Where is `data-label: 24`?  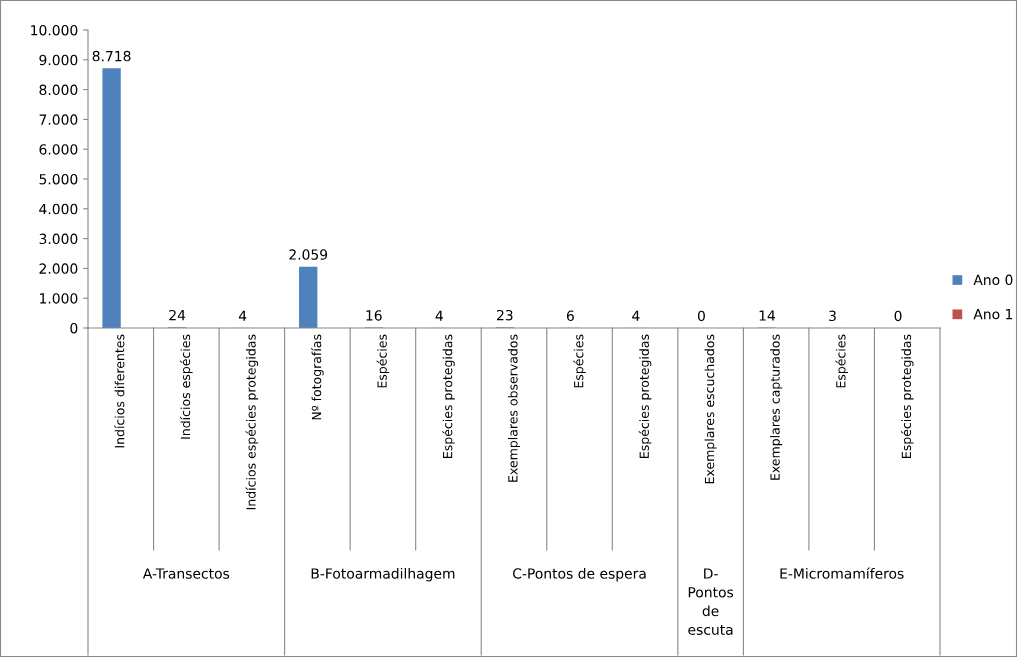
data-label: 24 is located at coordinates (177, 315).